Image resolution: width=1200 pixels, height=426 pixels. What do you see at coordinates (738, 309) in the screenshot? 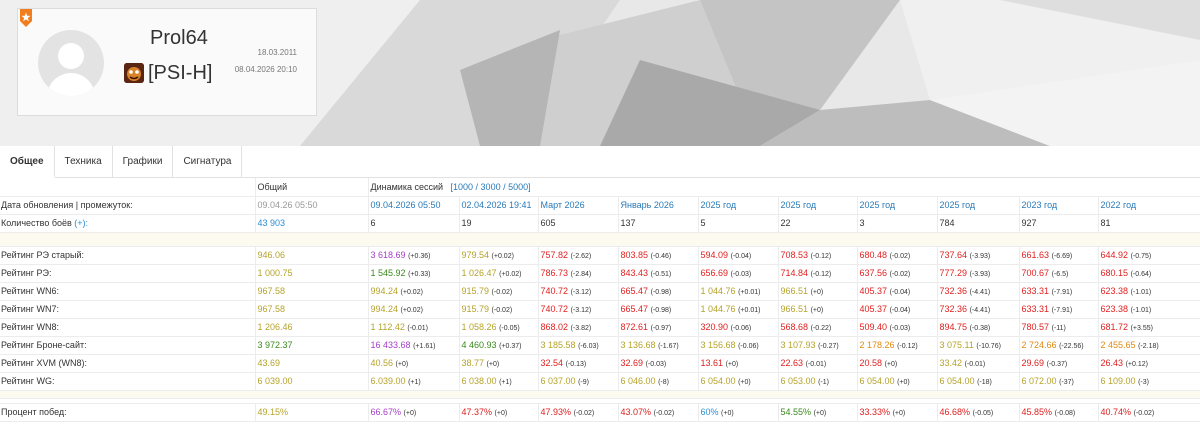
I see `session-value-cell: 1 044.76 (+0.01)` at bounding box center [738, 309].